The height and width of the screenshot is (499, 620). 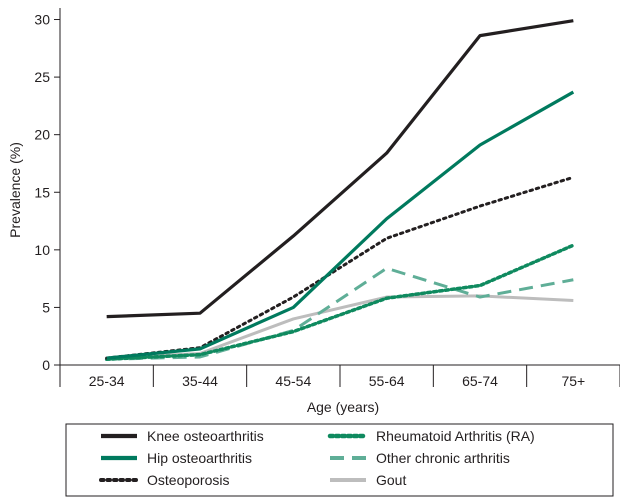 What do you see at coordinates (573, 381) in the screenshot?
I see `x-tick-label: 75+` at bounding box center [573, 381].